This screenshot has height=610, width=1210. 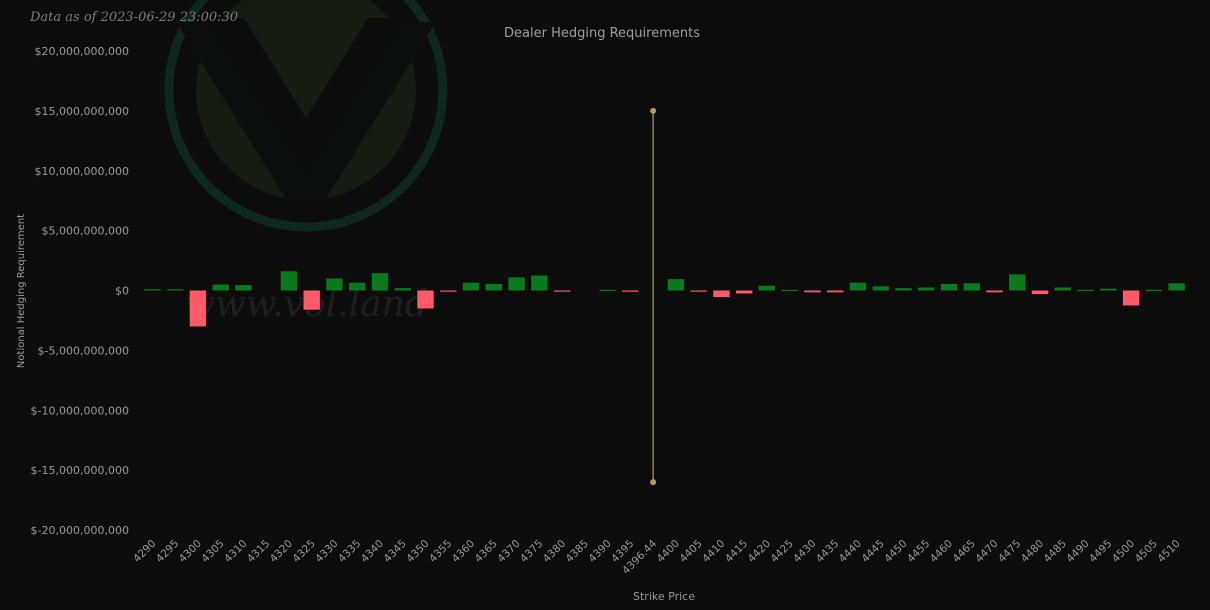 What do you see at coordinates (258, 551) in the screenshot?
I see `x-tick-label: 4315` at bounding box center [258, 551].